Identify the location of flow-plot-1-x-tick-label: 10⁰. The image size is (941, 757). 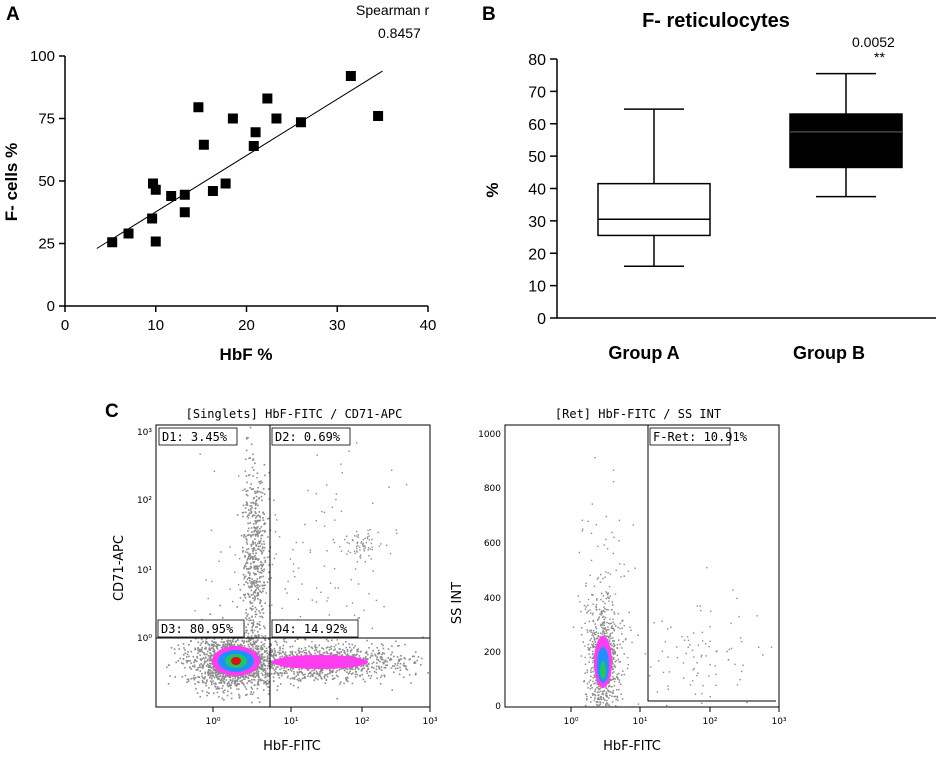
(212, 722).